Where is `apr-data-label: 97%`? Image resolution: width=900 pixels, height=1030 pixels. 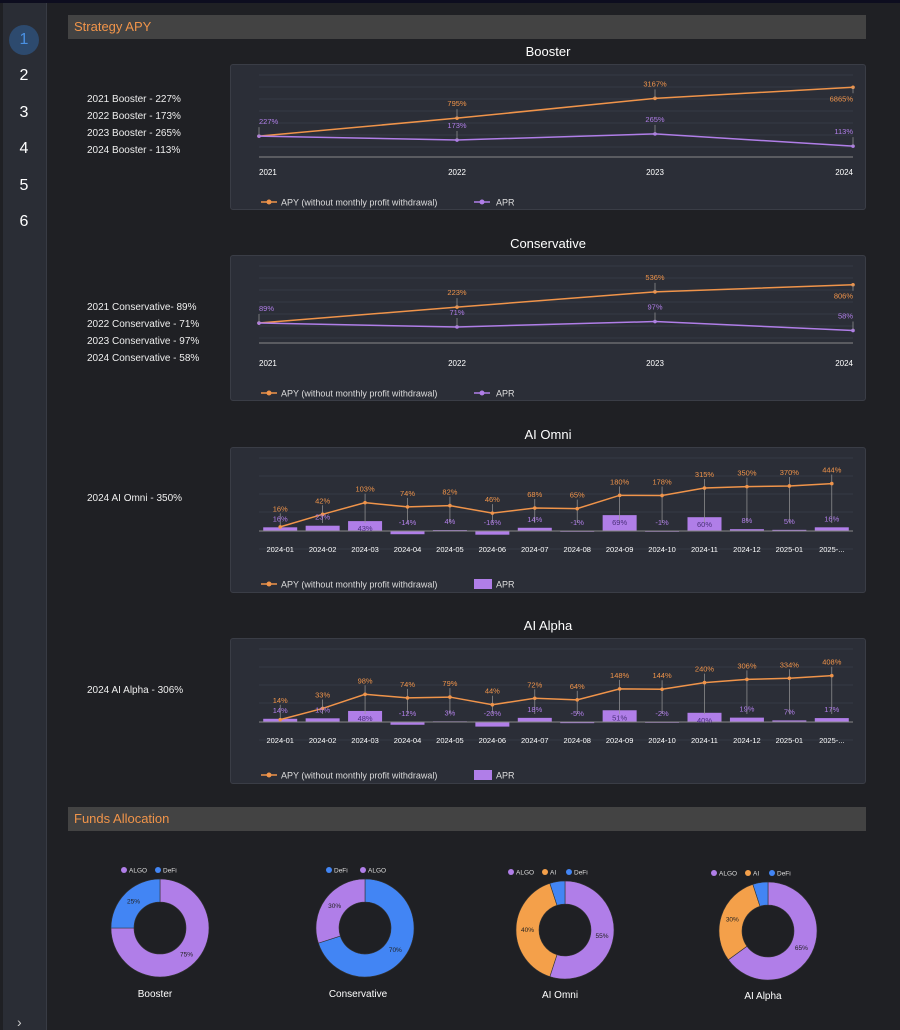 apr-data-label: 97% is located at coordinates (654, 307).